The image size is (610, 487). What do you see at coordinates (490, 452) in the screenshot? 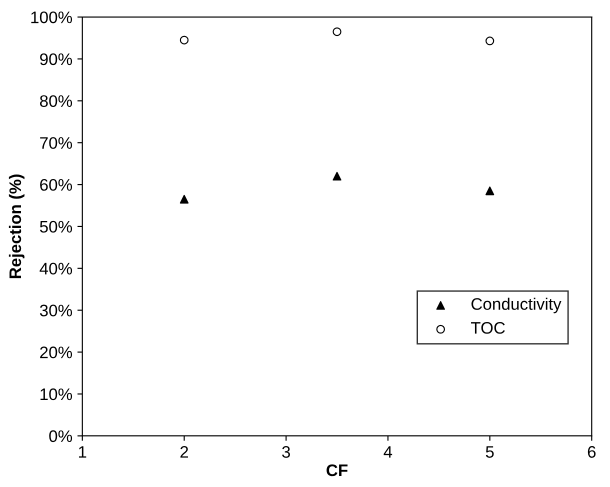
I see `x-tick-label: 5` at bounding box center [490, 452].